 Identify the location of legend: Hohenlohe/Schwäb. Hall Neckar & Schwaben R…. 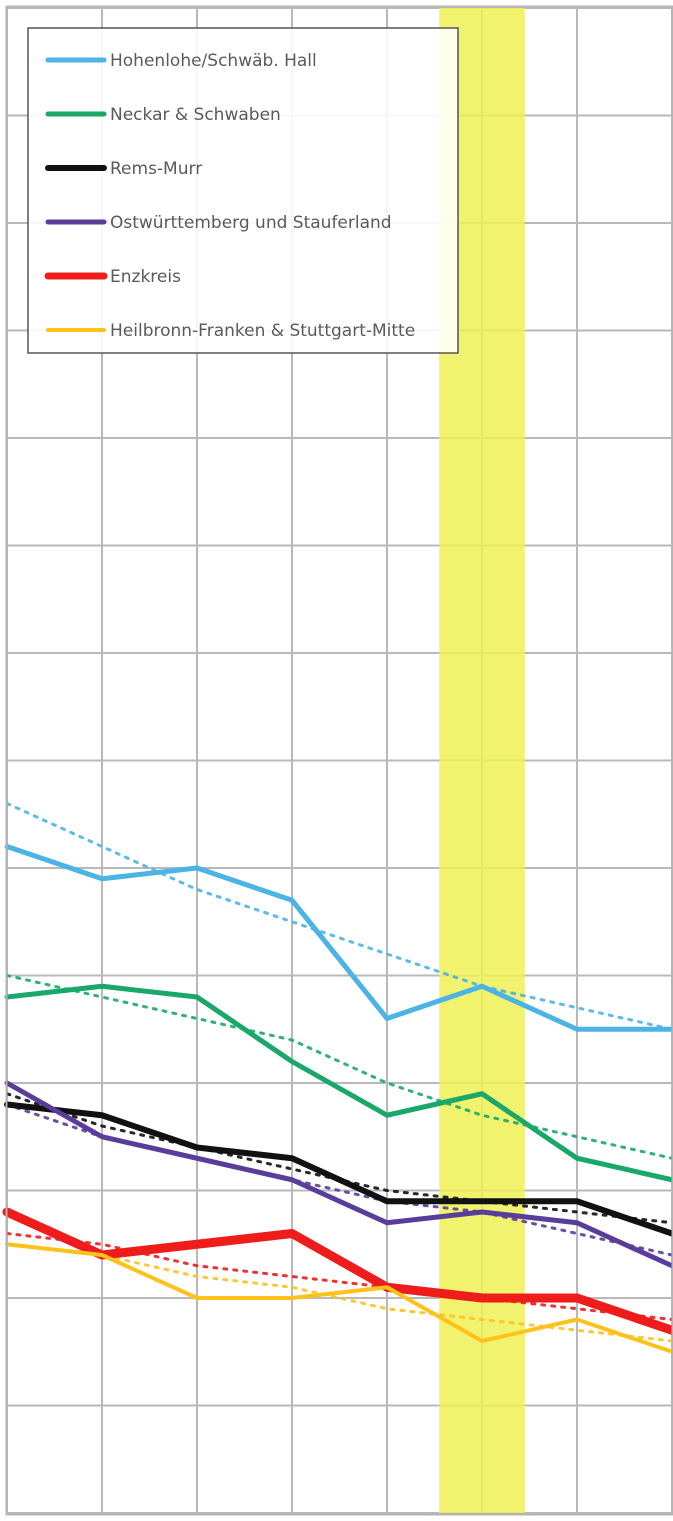
(243, 190).